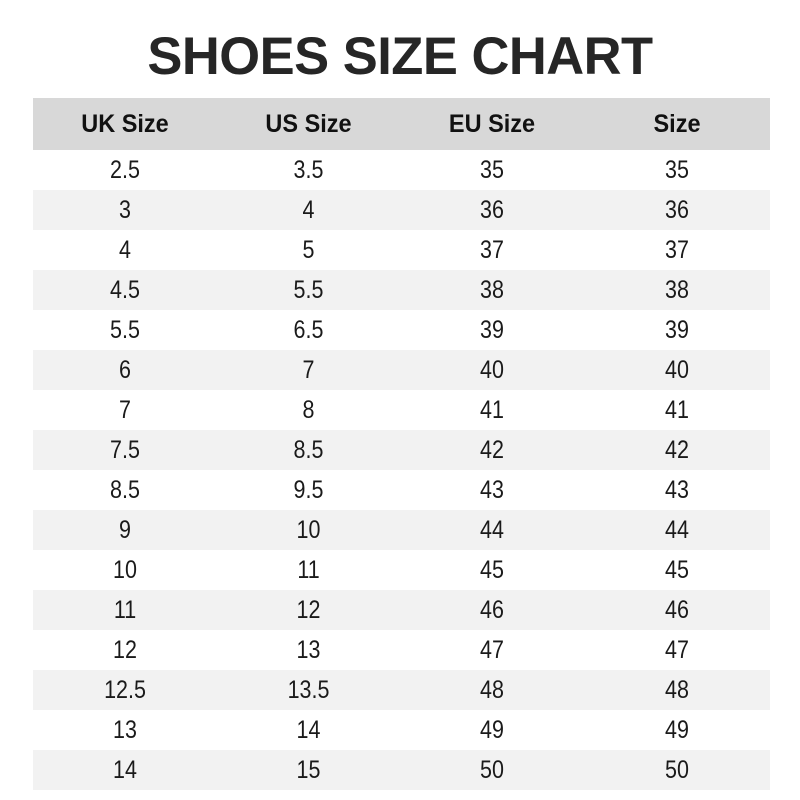  What do you see at coordinates (677, 170) in the screenshot?
I see `cell-size: 35` at bounding box center [677, 170].